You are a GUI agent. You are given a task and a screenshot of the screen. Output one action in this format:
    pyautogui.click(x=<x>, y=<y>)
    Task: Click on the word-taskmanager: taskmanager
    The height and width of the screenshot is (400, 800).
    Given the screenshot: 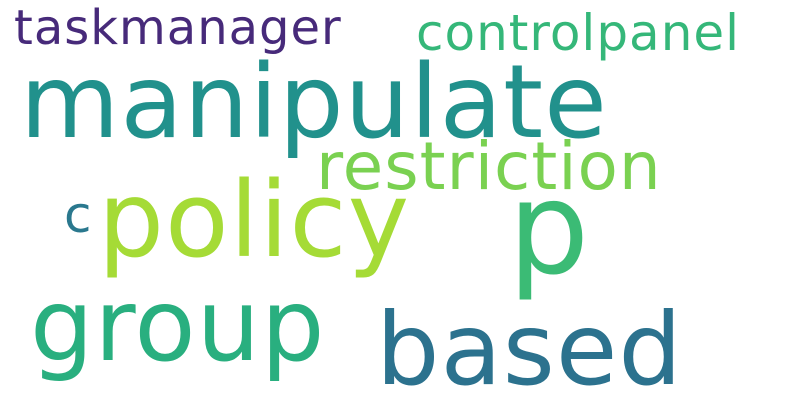 What is the action you would take?
    pyautogui.click(x=178, y=28)
    